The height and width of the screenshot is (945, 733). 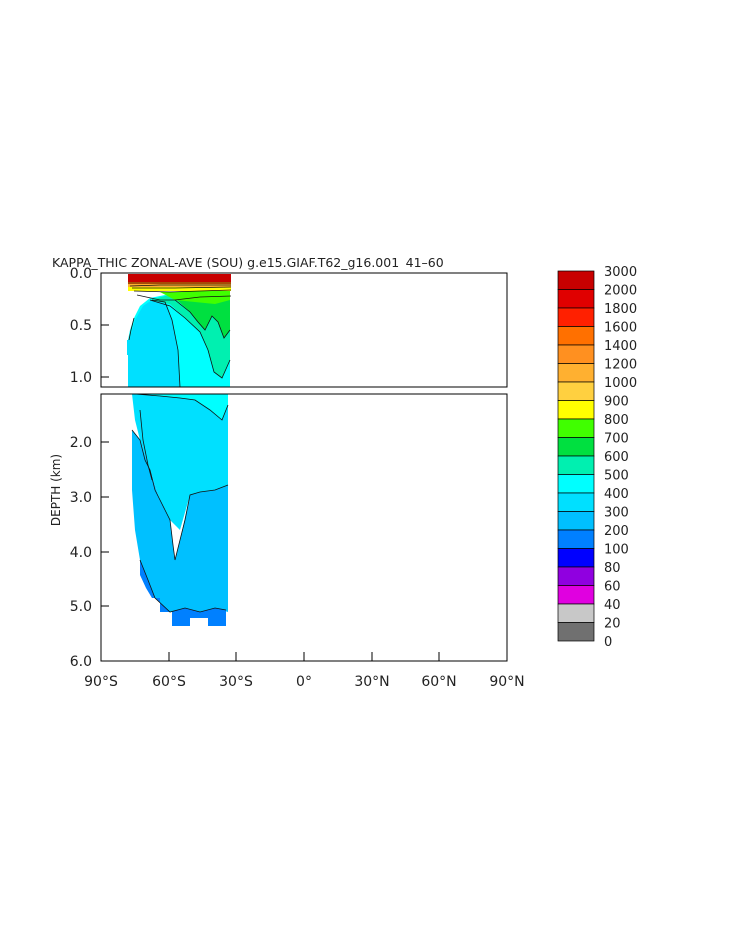 I want to click on x-tick-label: 30°N, so click(x=371, y=682).